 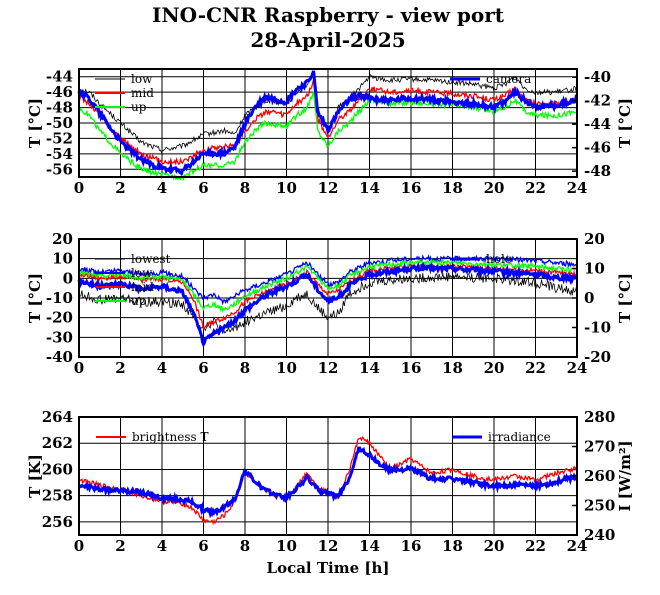 I want to click on x-axis-label: Local Time [h], so click(x=328, y=568).